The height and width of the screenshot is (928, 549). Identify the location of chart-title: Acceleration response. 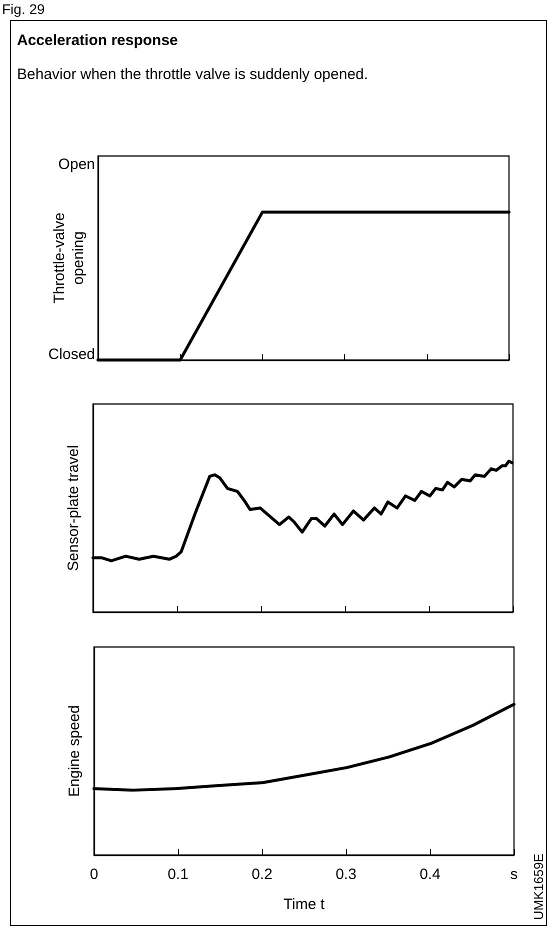
(97, 40).